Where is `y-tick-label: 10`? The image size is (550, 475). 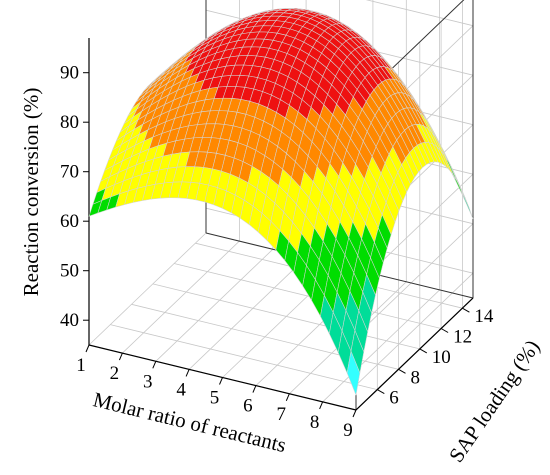
y-tick-label: 10 is located at coordinates (441, 357).